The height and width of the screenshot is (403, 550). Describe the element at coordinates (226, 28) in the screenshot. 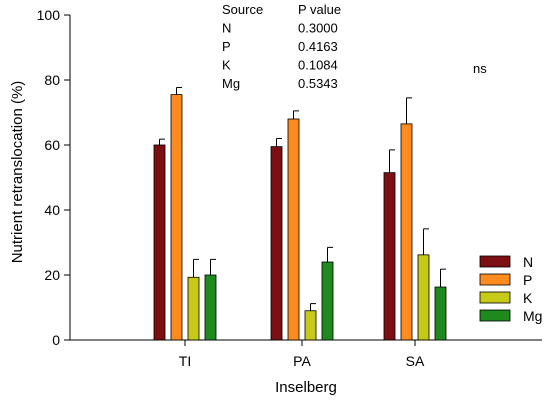

I see `stats-row-source: N` at that location.